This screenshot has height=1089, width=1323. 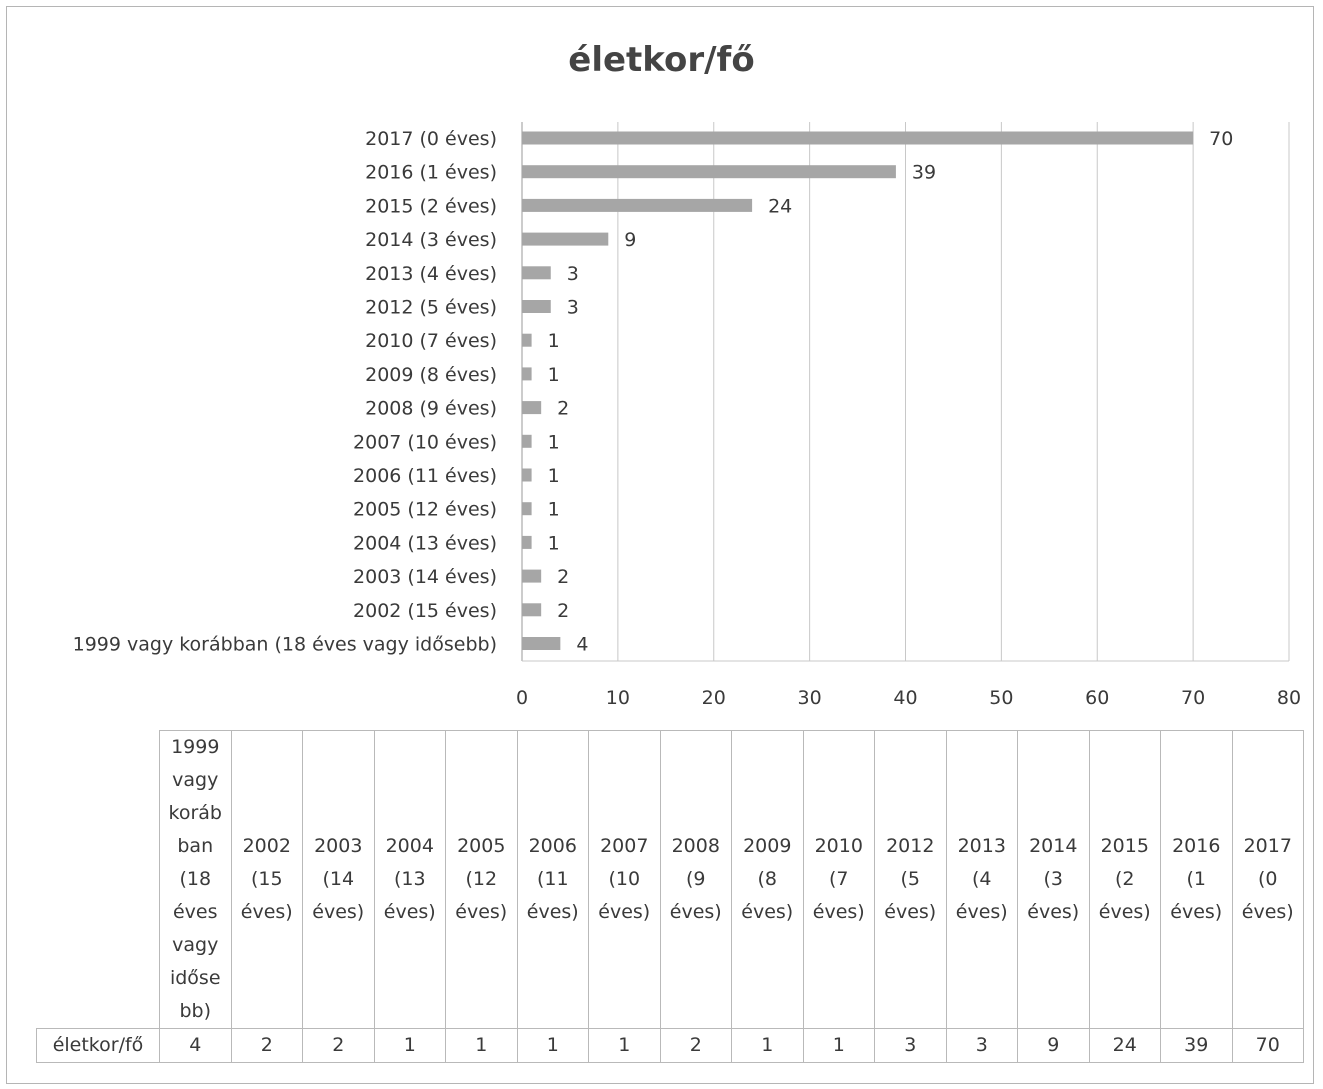 I want to click on category-label: 2013 (4 éves), so click(x=431, y=274).